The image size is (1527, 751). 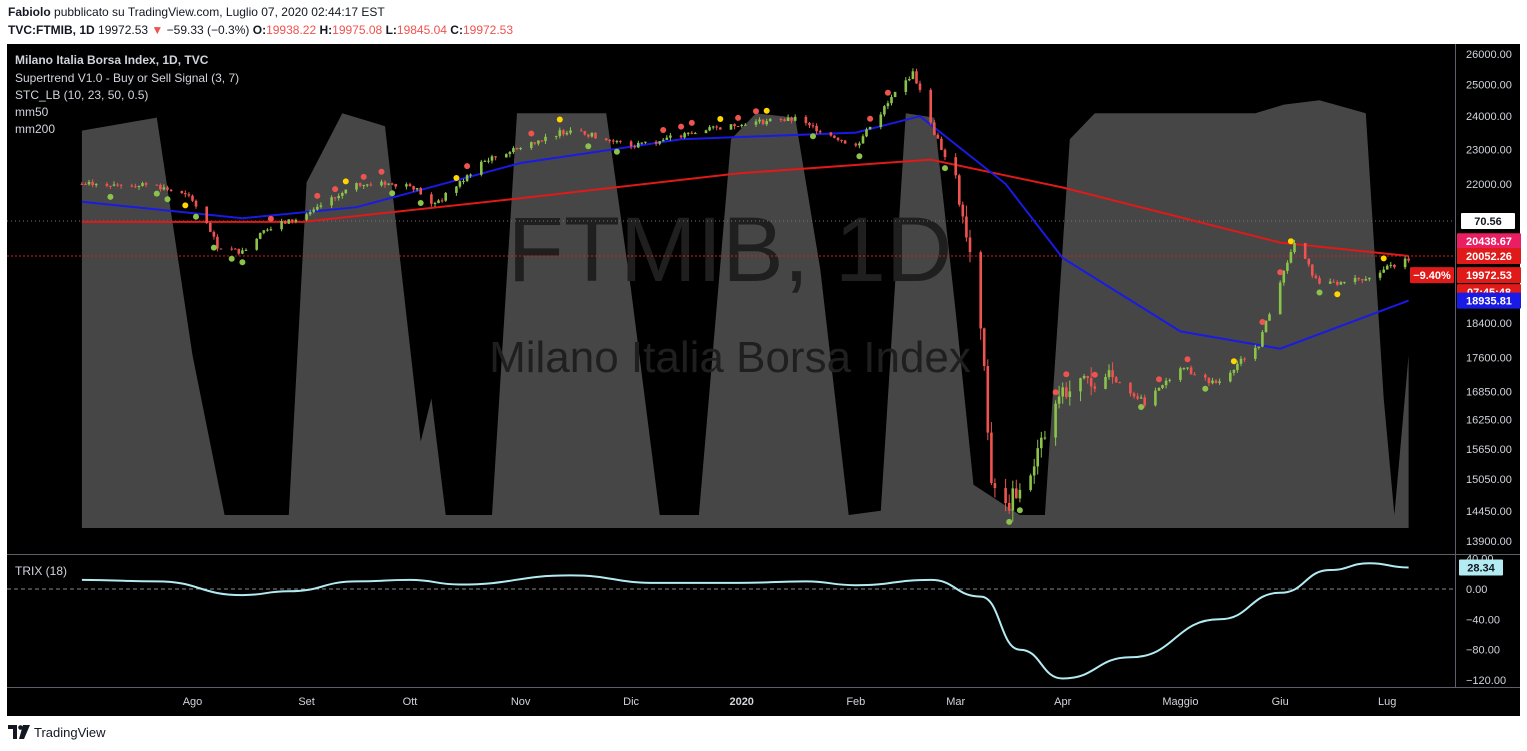 I want to click on open-label: O:, so click(x=259, y=30).